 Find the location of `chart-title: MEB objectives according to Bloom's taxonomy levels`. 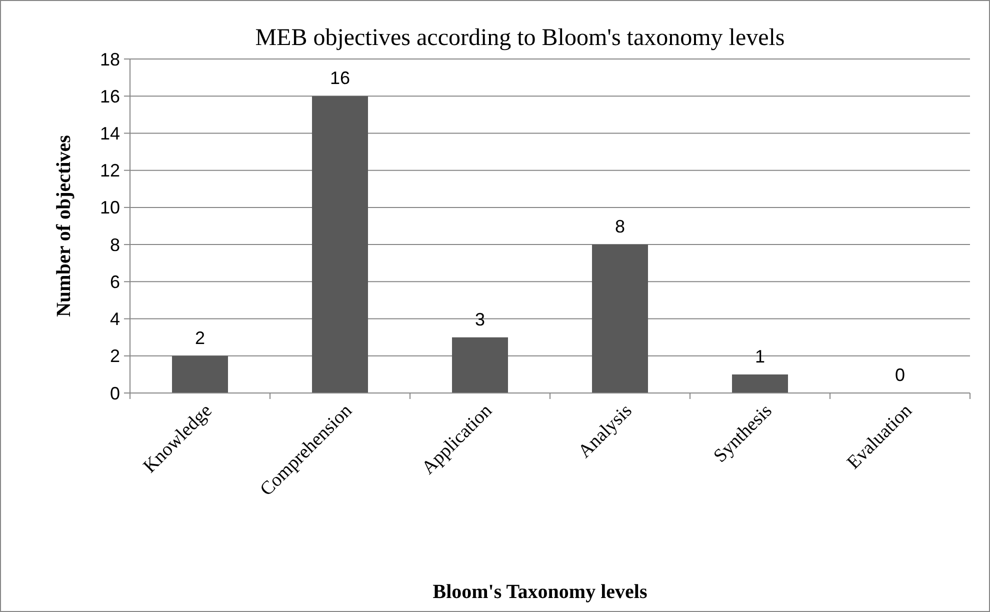

chart-title: MEB objectives according to Bloom's taxonomy levels is located at coordinates (520, 38).